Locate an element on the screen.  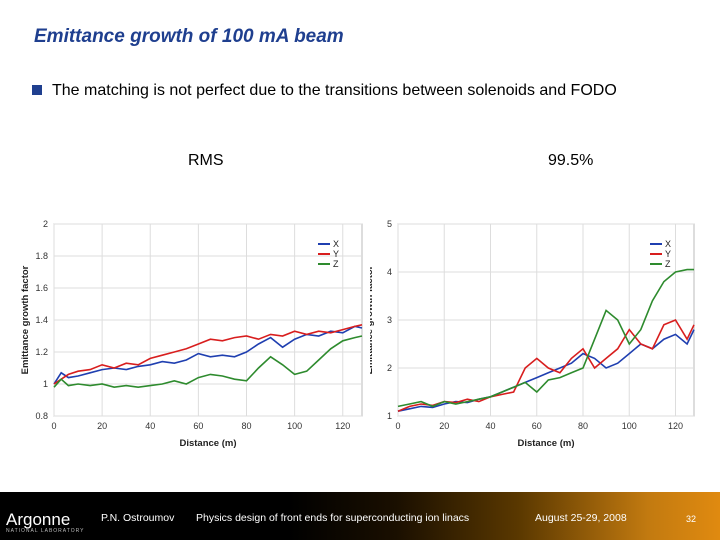
series-line-x is located at coordinates (208, 355).